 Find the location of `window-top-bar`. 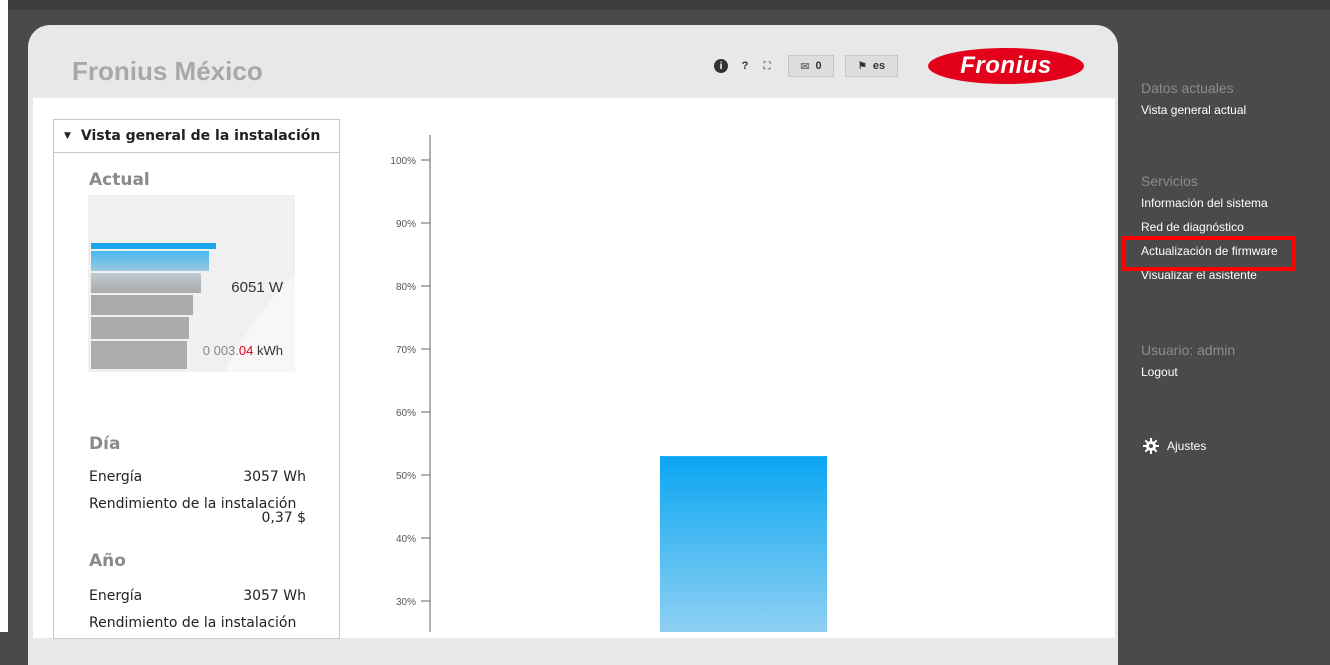

window-top-bar is located at coordinates (665, 5).